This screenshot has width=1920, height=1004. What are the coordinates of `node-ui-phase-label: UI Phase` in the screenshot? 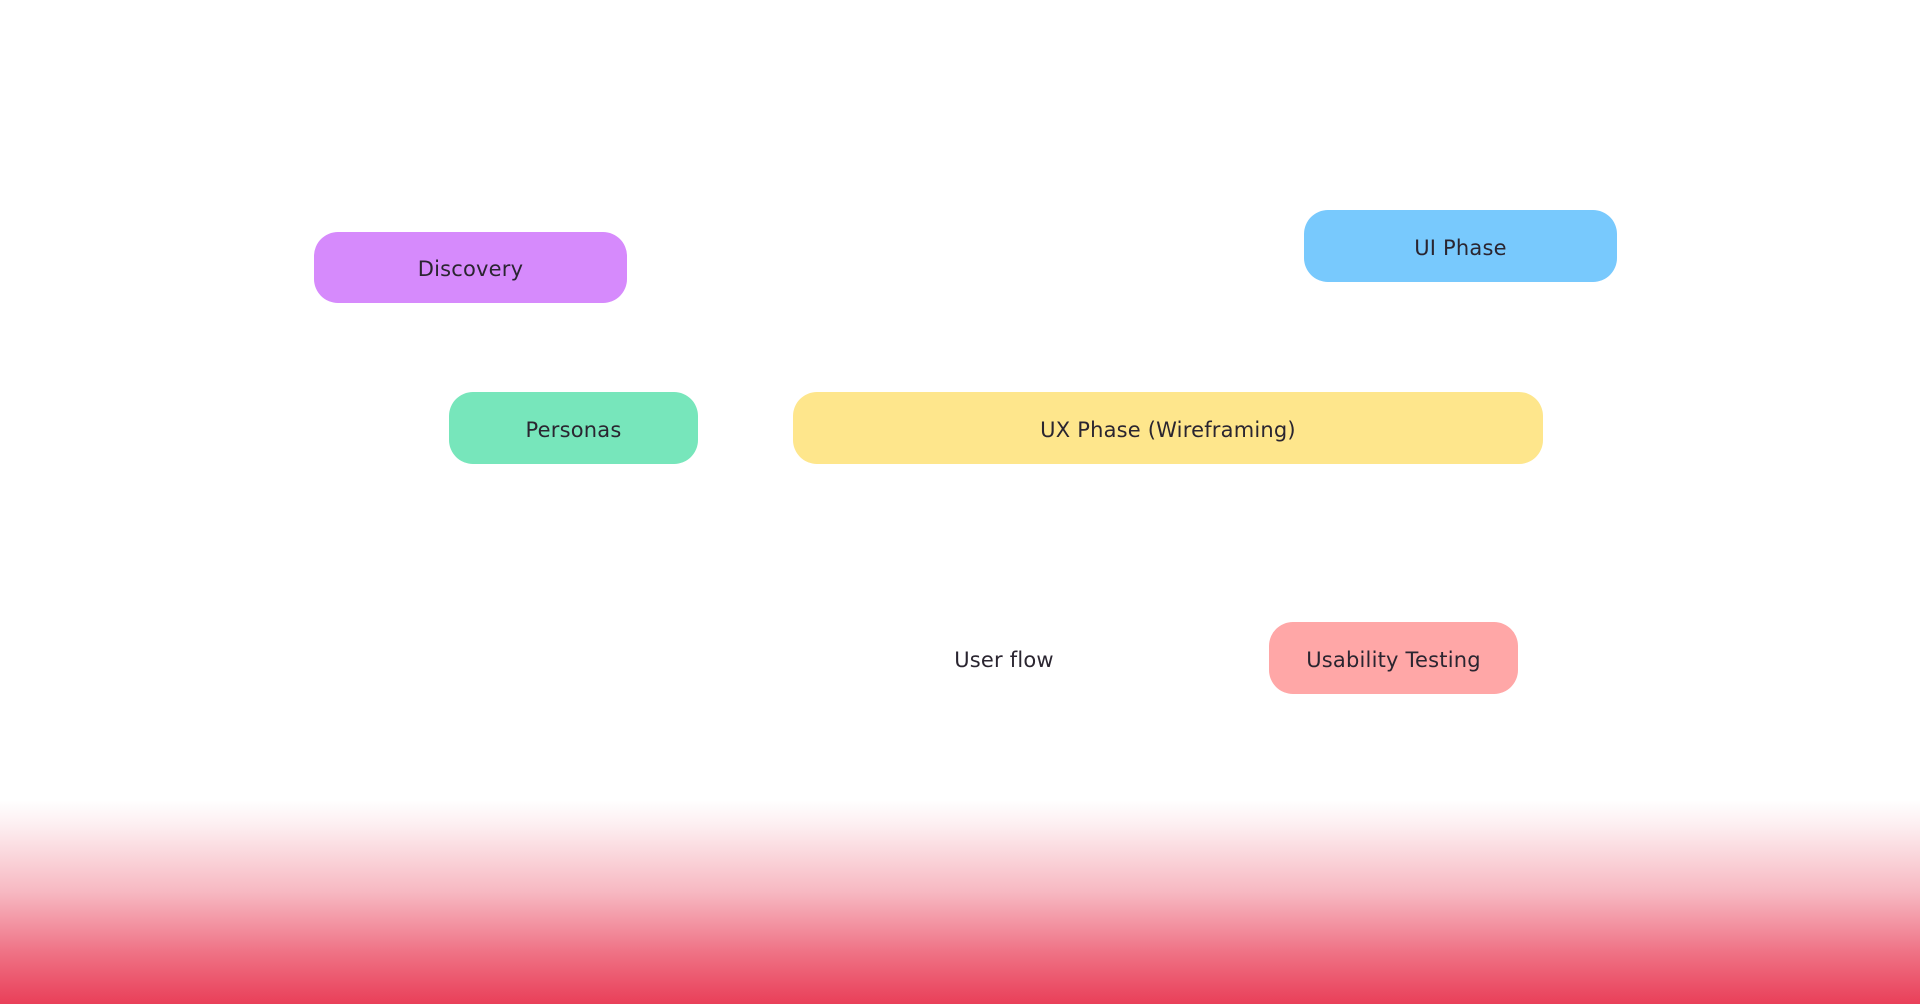 It's located at (1460, 247).